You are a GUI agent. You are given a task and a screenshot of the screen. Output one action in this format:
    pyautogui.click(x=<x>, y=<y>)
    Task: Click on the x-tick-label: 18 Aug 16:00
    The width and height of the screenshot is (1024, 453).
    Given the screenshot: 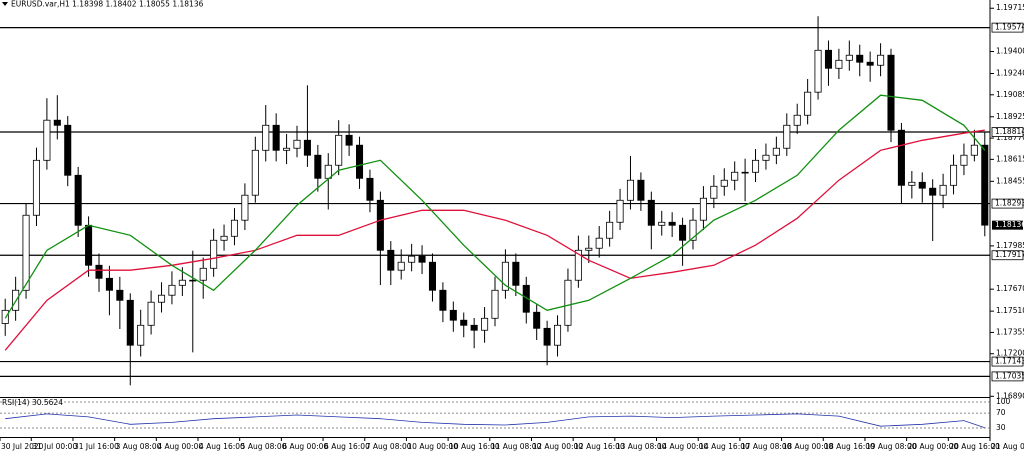 What is the action you would take?
    pyautogui.click(x=849, y=446)
    